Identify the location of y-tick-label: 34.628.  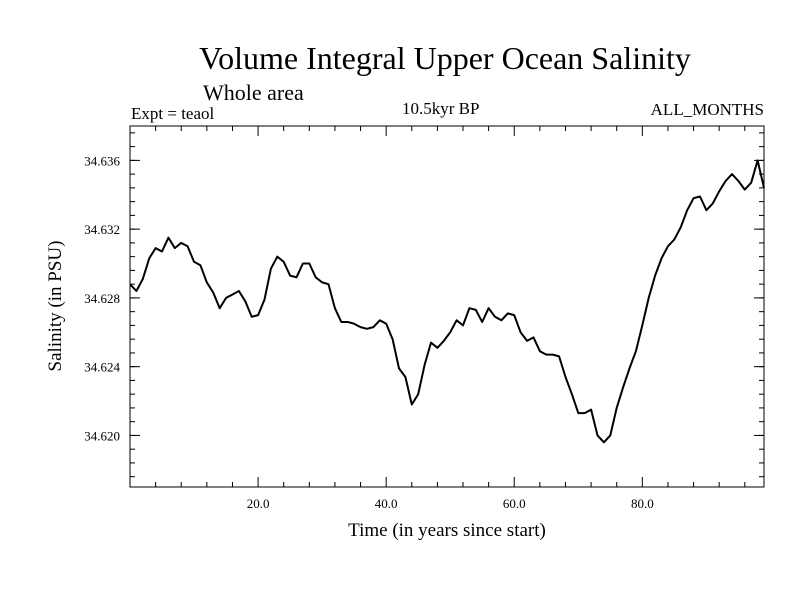
(102, 298).